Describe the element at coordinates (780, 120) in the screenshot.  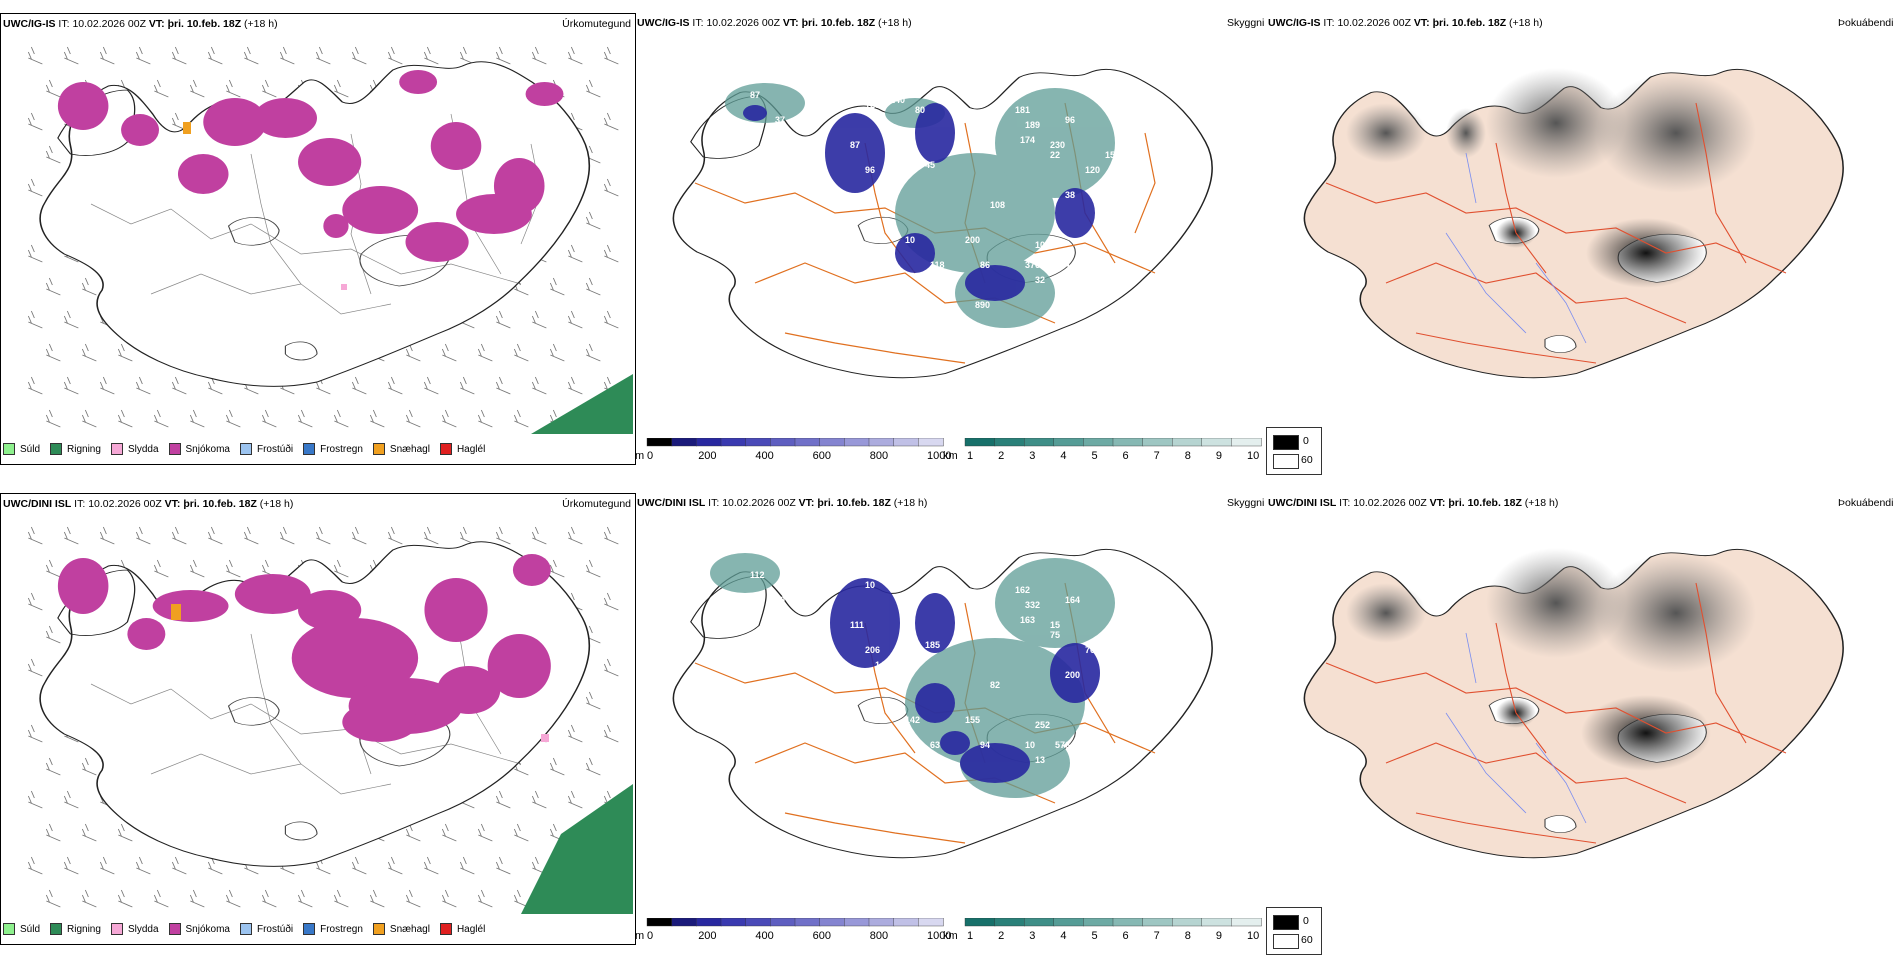
I see `visibility-value: 37` at that location.